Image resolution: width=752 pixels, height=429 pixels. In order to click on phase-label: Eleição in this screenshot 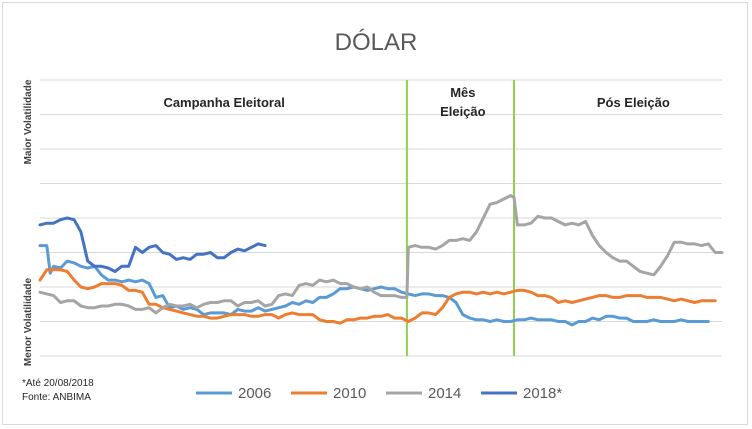, I will do `click(463, 111)`.